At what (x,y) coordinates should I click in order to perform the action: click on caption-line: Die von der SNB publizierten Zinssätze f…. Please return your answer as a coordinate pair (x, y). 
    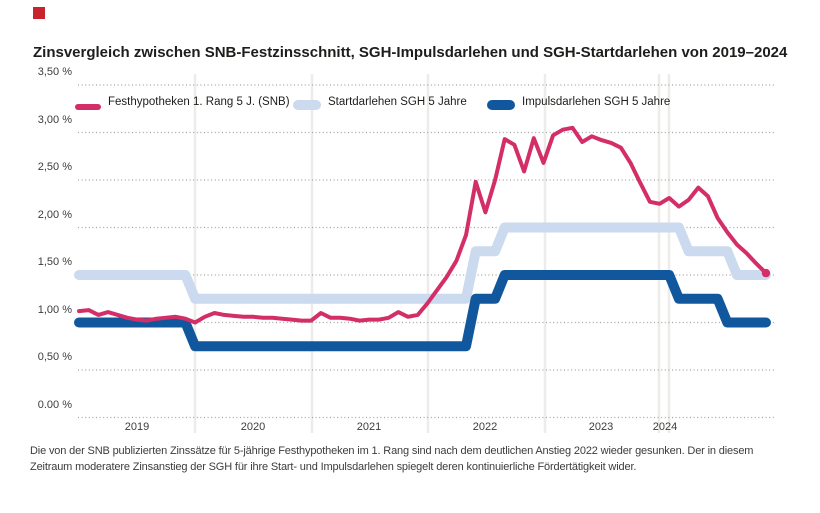
    Looking at the image, I should click on (392, 451).